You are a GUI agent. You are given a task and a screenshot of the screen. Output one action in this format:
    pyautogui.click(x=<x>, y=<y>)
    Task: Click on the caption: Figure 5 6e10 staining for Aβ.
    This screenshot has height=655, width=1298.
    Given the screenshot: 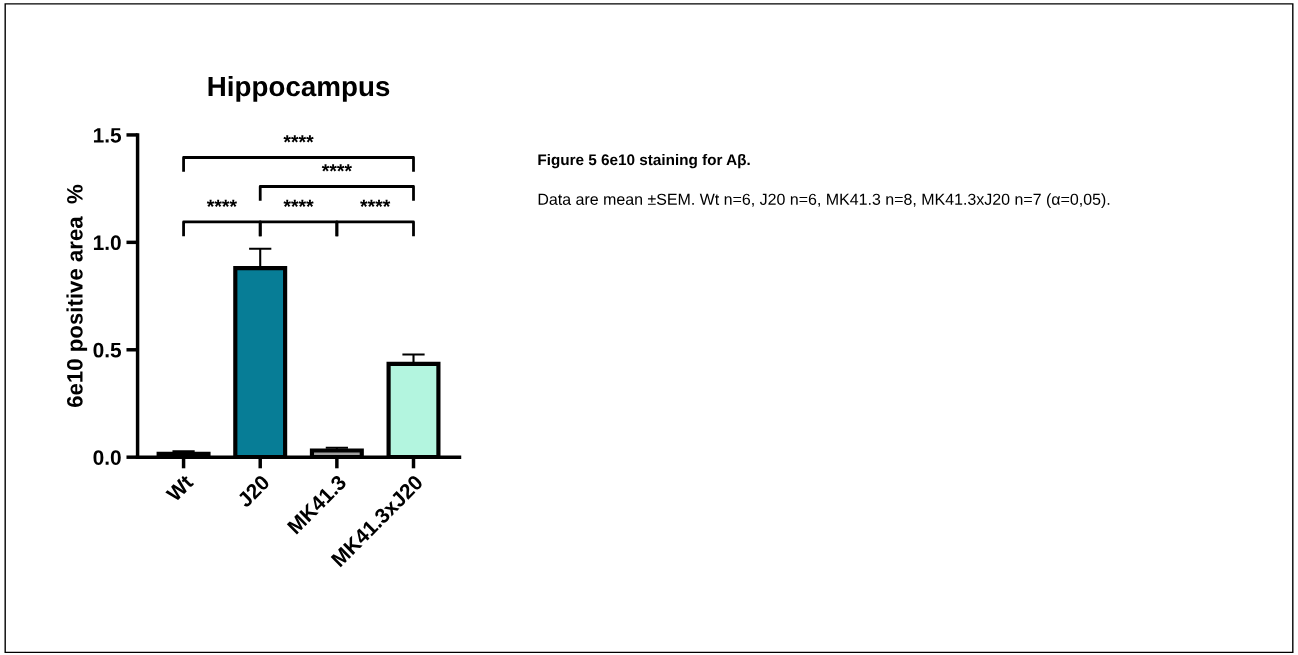 What is the action you would take?
    pyautogui.click(x=644, y=161)
    